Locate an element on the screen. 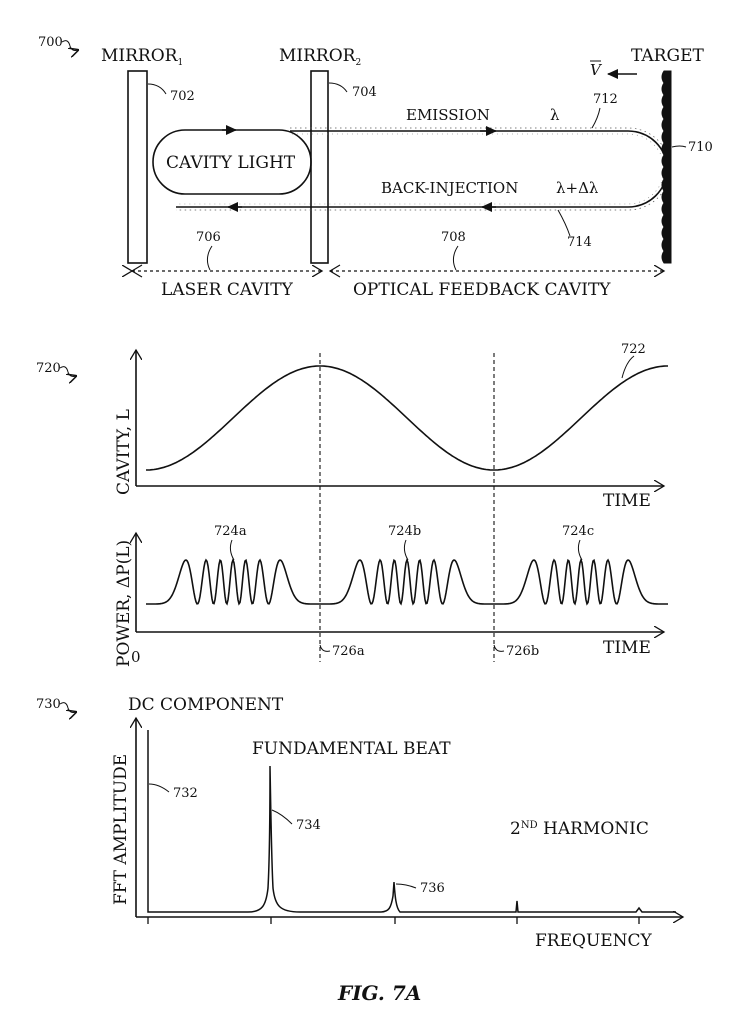 The height and width of the screenshot is (1024, 754). ref-700: 700 is located at coordinates (50, 42).